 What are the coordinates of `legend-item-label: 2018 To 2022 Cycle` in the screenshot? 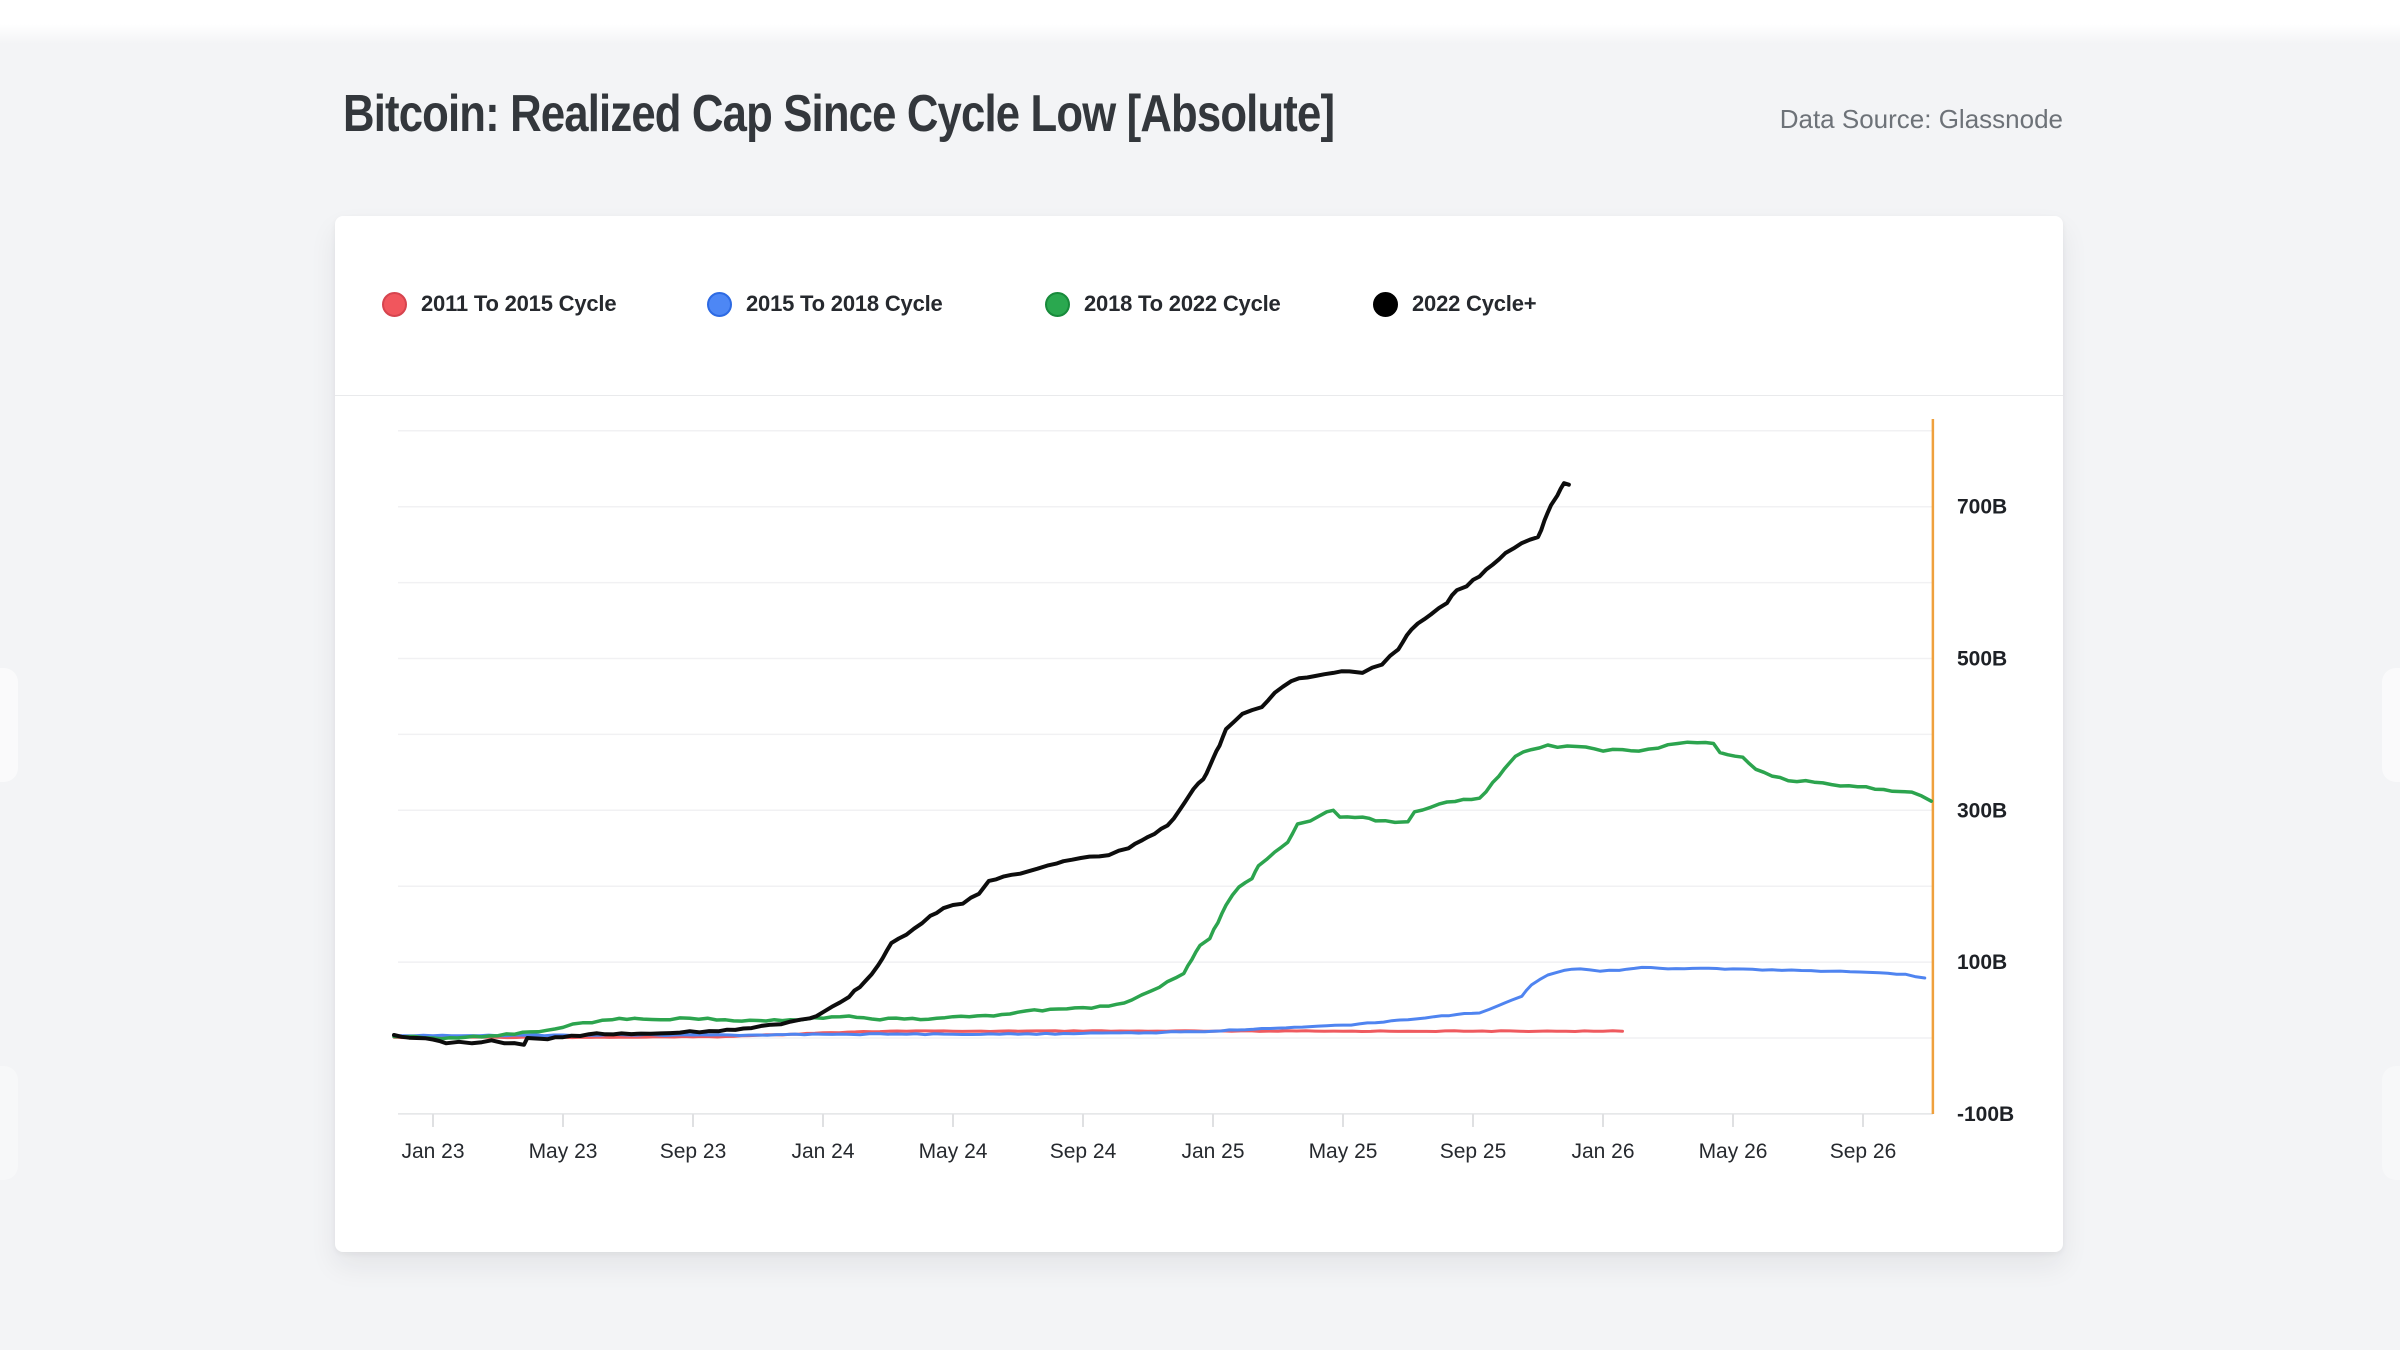 It's located at (1182, 303).